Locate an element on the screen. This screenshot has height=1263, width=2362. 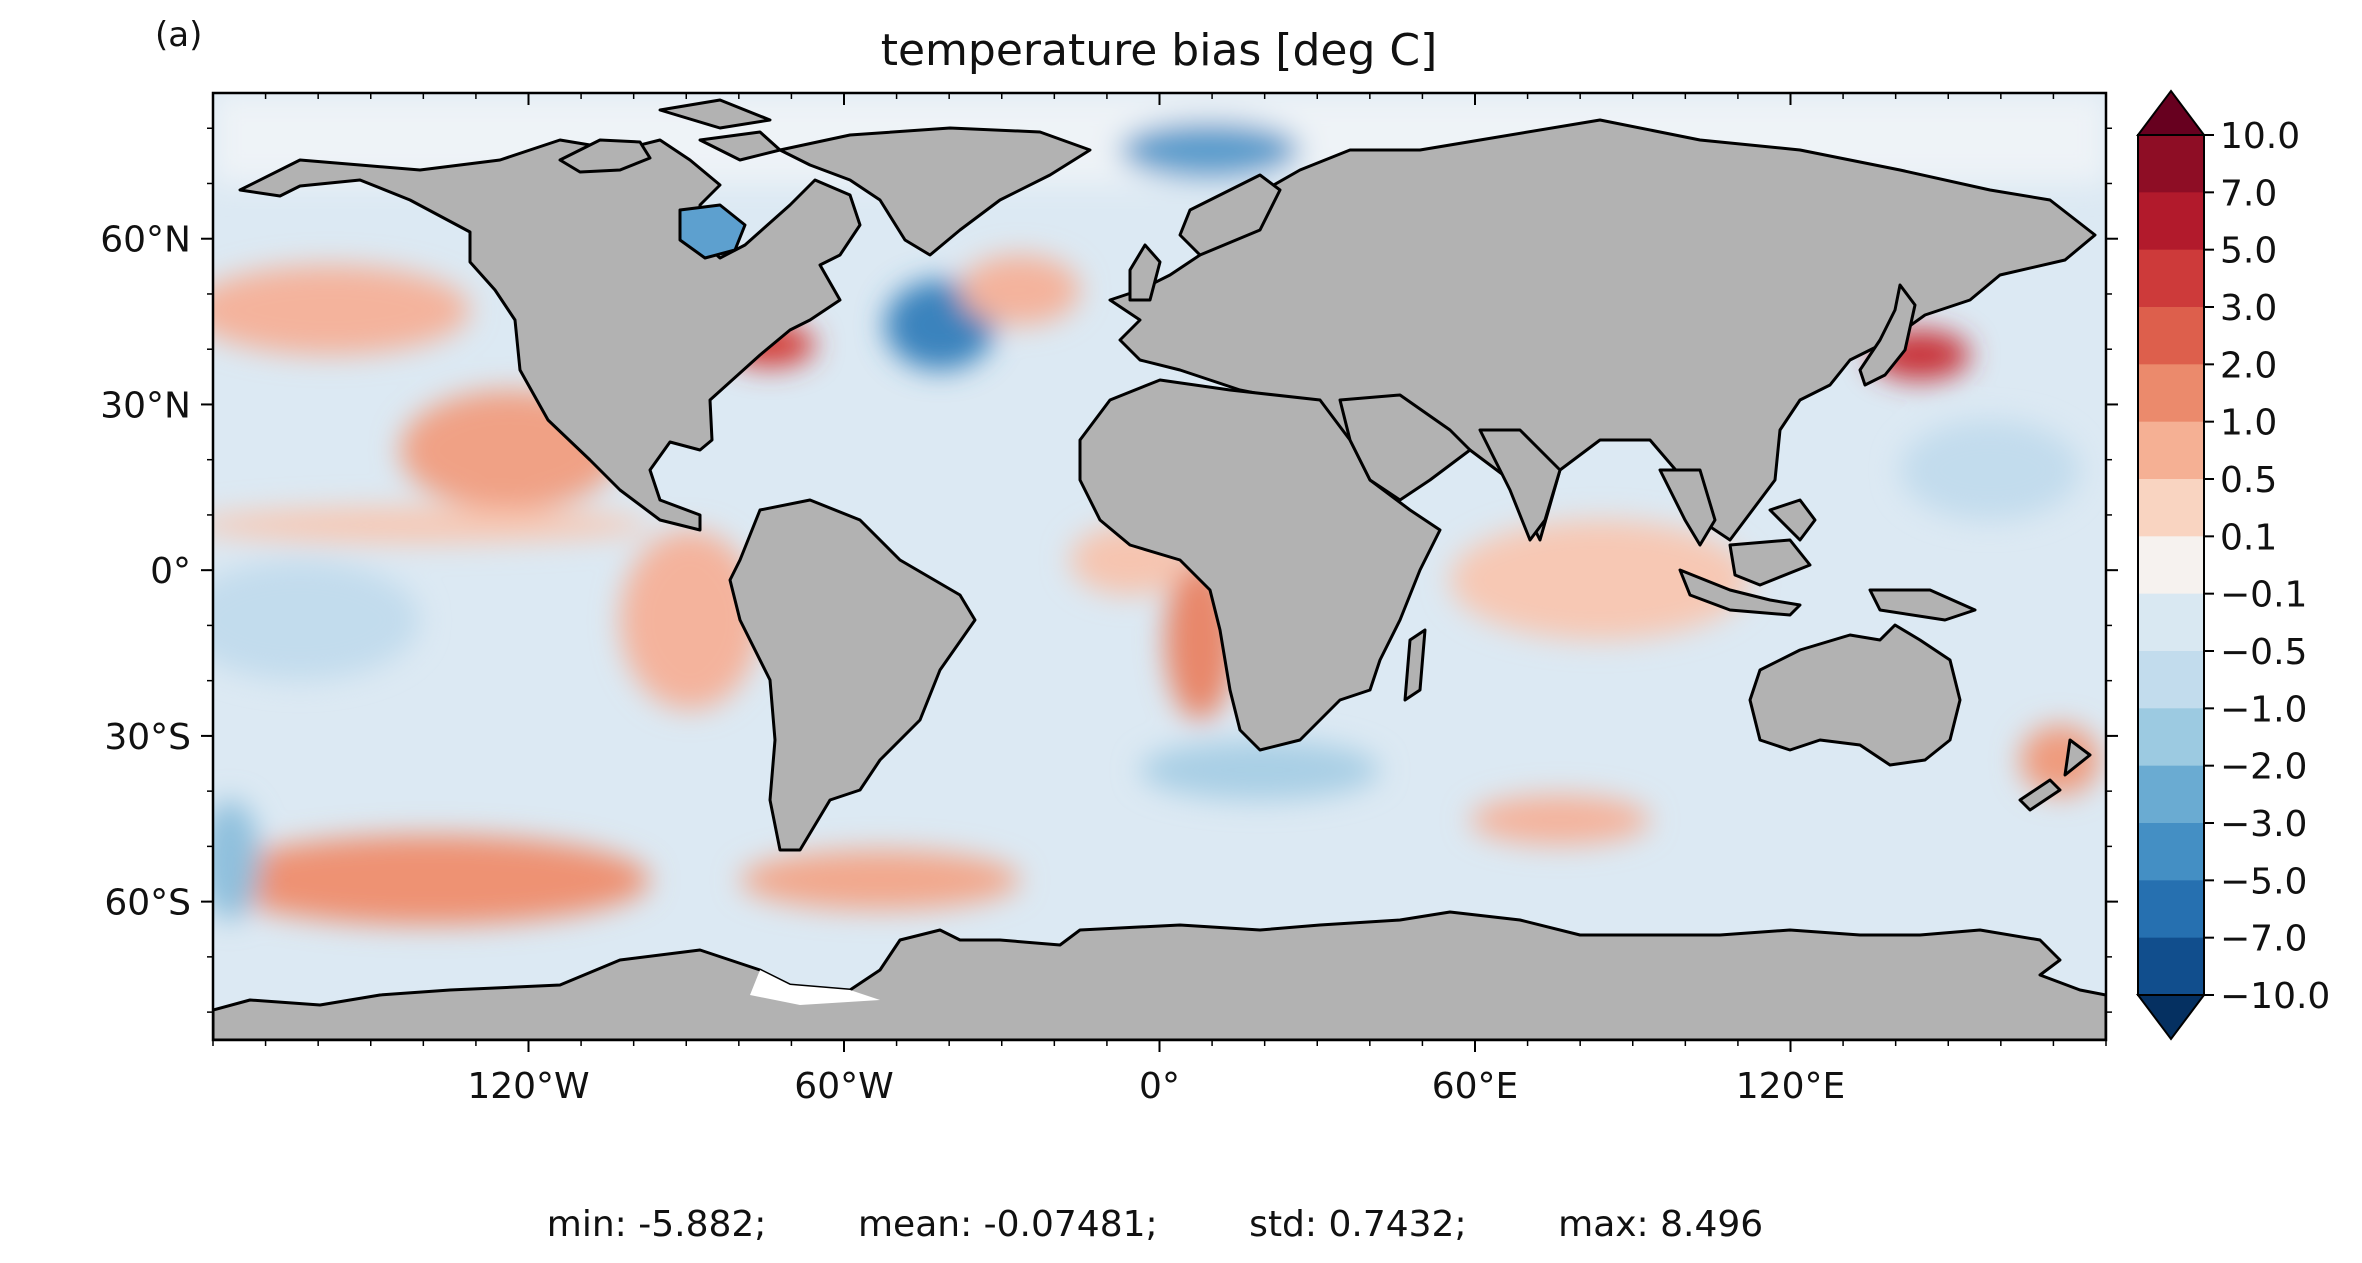
bias-region-tasman-warm is located at coordinates (2060, 760).